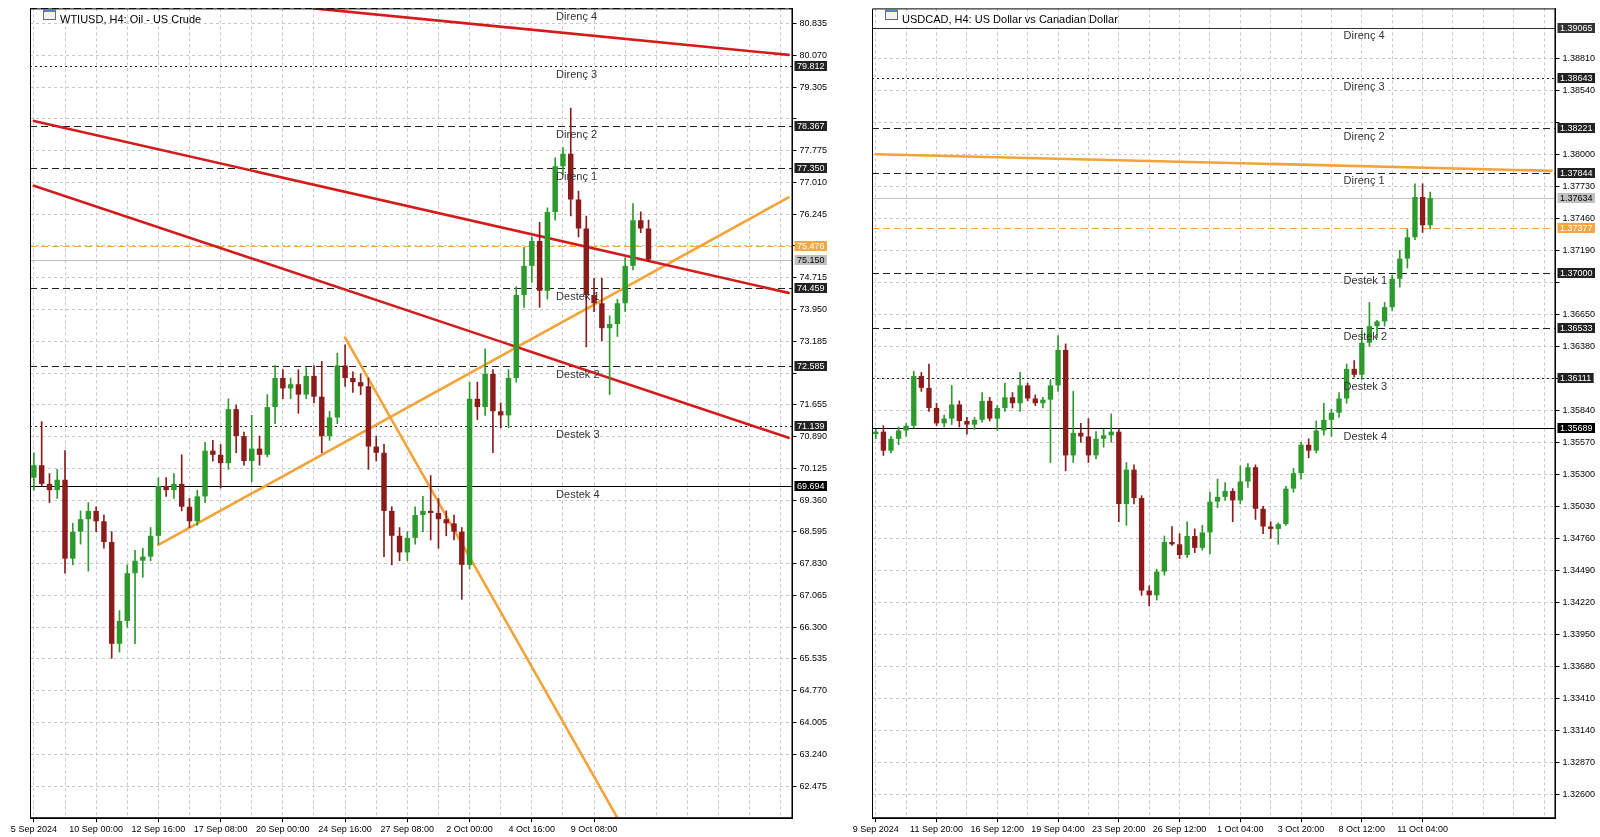 The image size is (1600, 837). I want to click on text: 1.37634, so click(1576, 197).